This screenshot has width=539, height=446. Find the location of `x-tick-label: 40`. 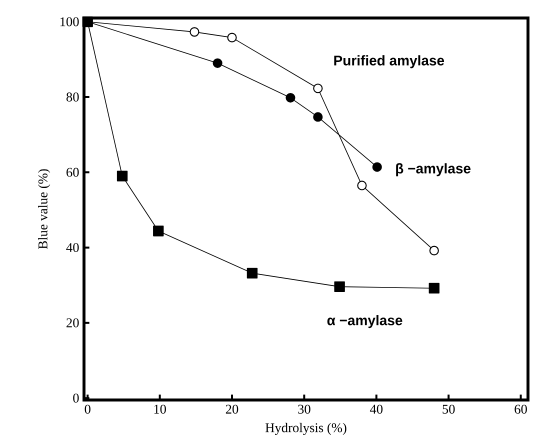

x-tick-label: 40 is located at coordinates (376, 409).